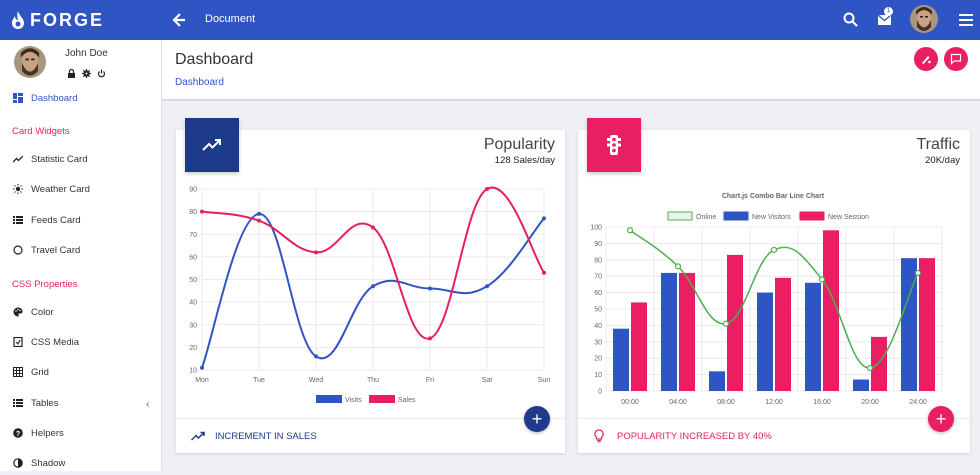 The width and height of the screenshot is (980, 475). Describe the element at coordinates (214, 59) in the screenshot. I see `page-title: Dashboard` at that location.